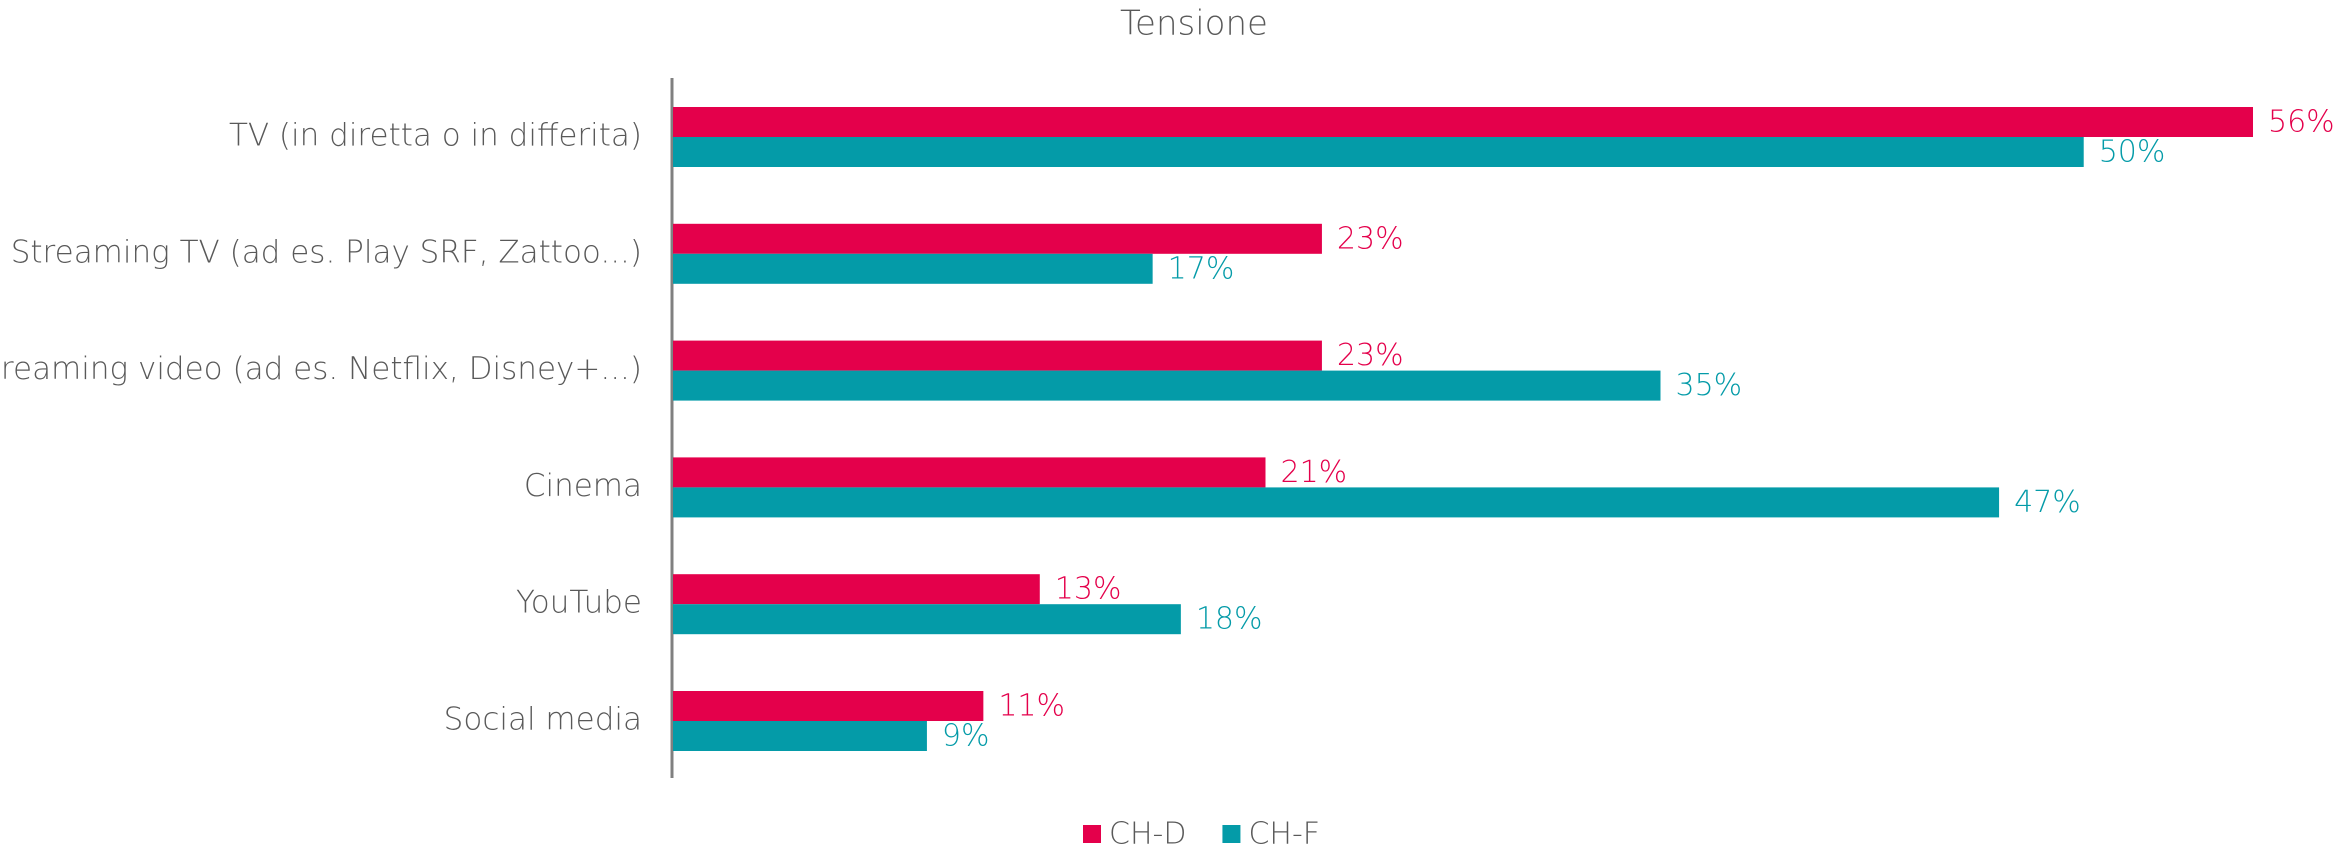  Describe the element at coordinates (1201, 268) in the screenshot. I see `value-label: 17%` at that location.